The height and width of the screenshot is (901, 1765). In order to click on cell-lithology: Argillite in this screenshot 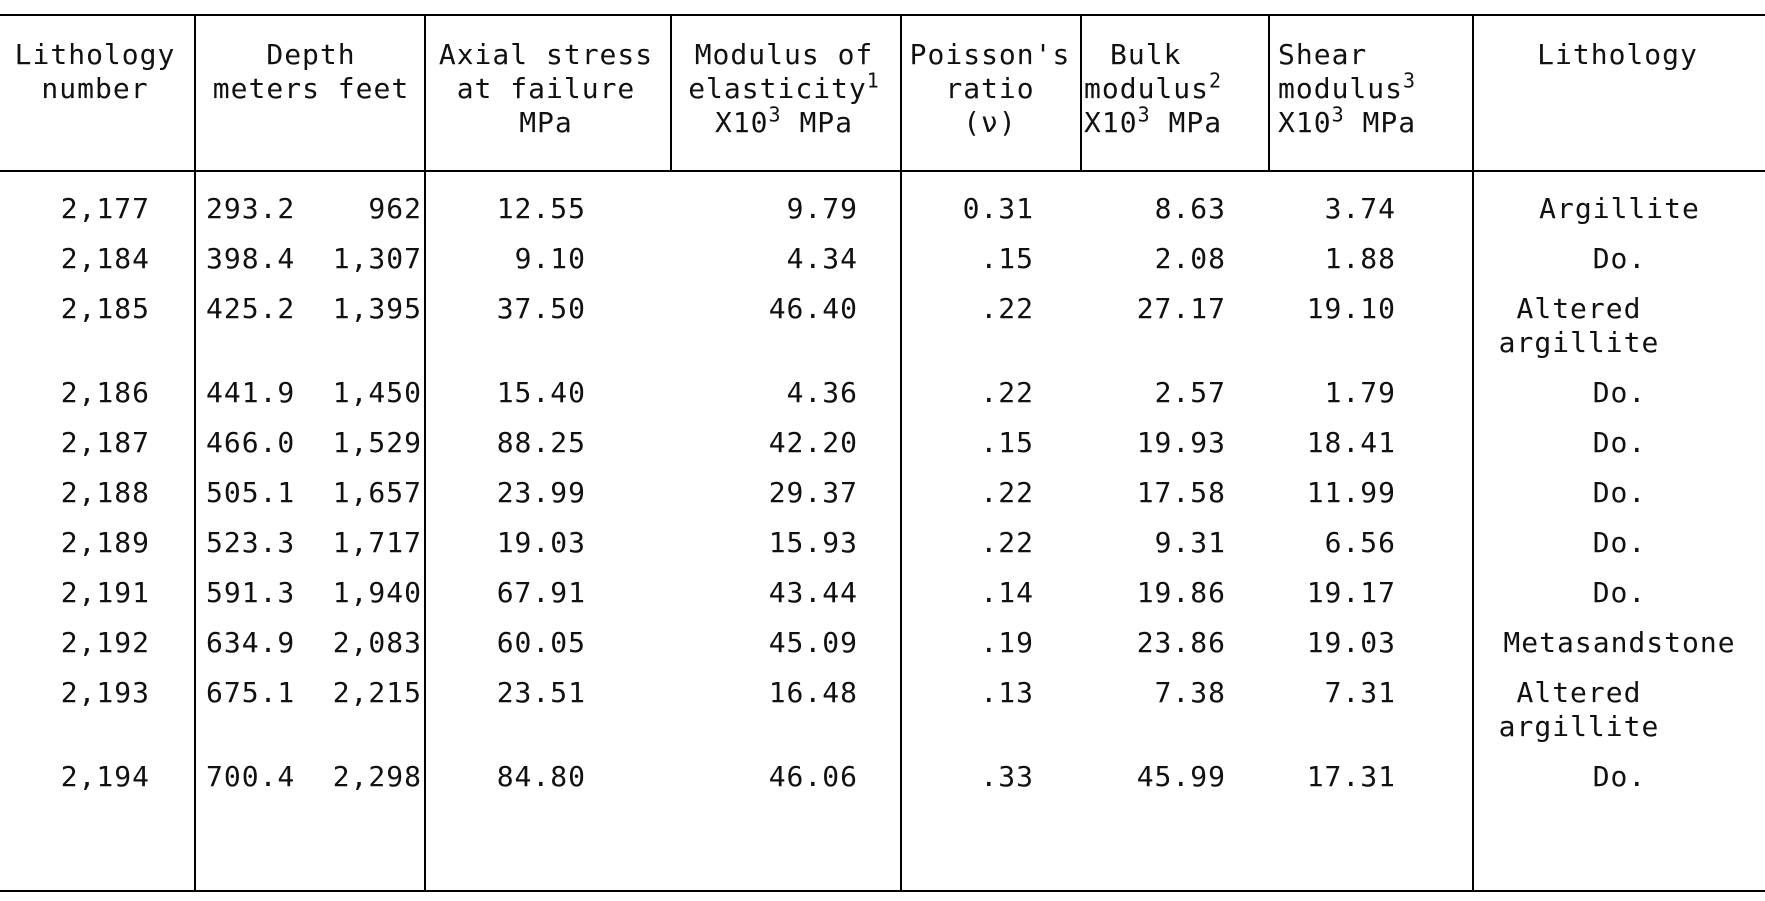, I will do `click(1619, 208)`.